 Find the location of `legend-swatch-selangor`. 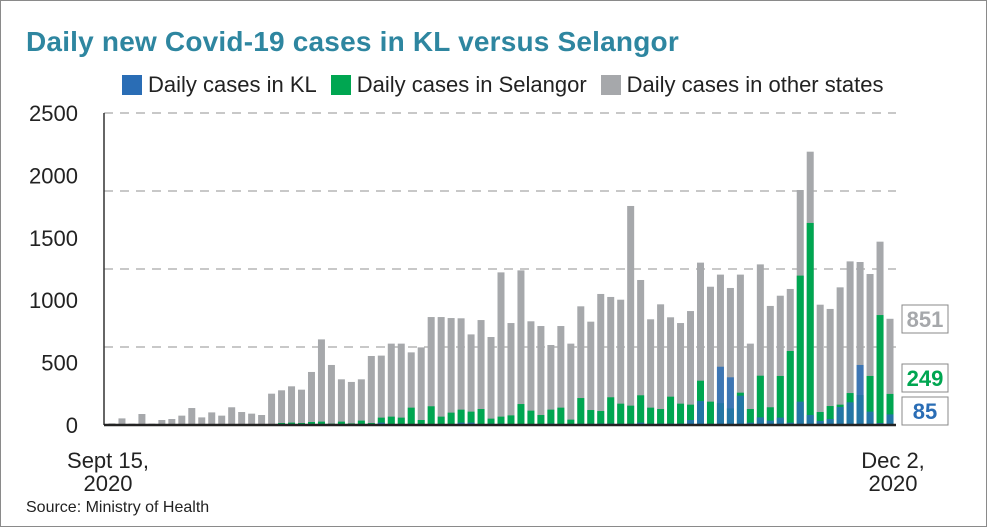

legend-swatch-selangor is located at coordinates (340, 85).